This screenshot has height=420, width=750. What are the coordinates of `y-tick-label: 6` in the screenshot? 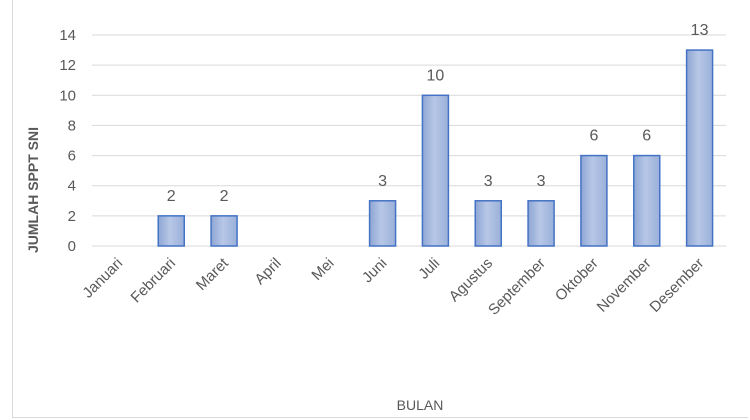 It's located at (72, 156).